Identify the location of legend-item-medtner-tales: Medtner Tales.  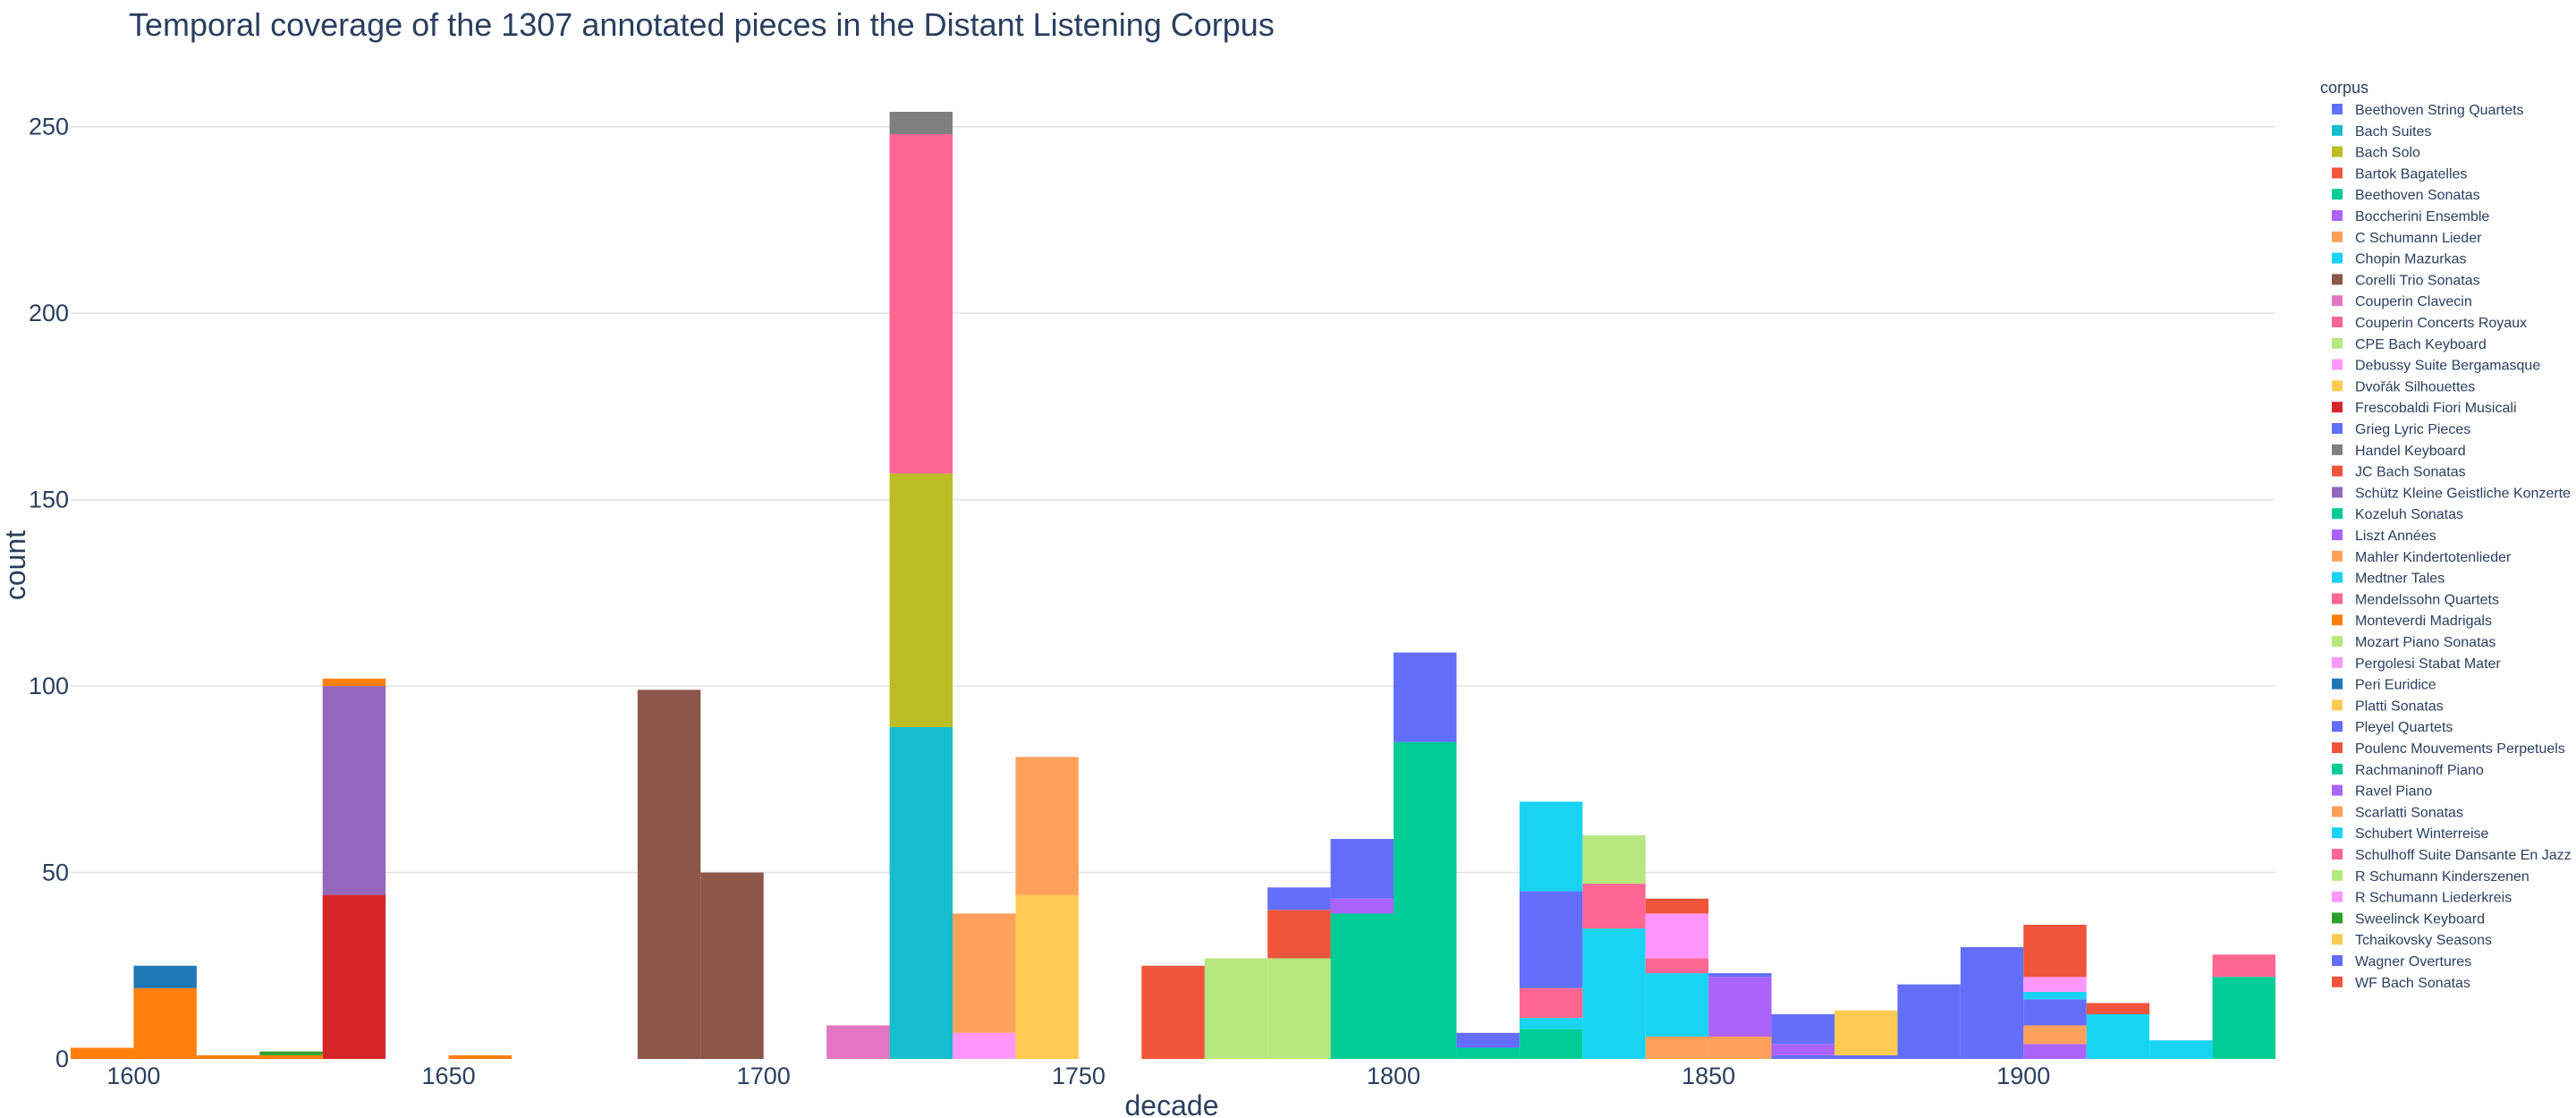
(2400, 579).